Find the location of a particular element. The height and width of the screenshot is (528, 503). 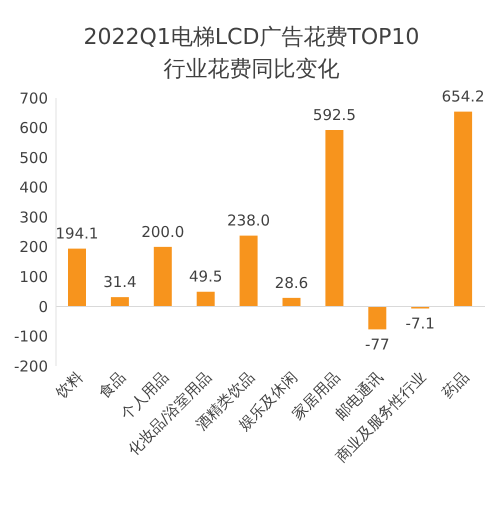

y-tick-label: 300 is located at coordinates (33, 217).